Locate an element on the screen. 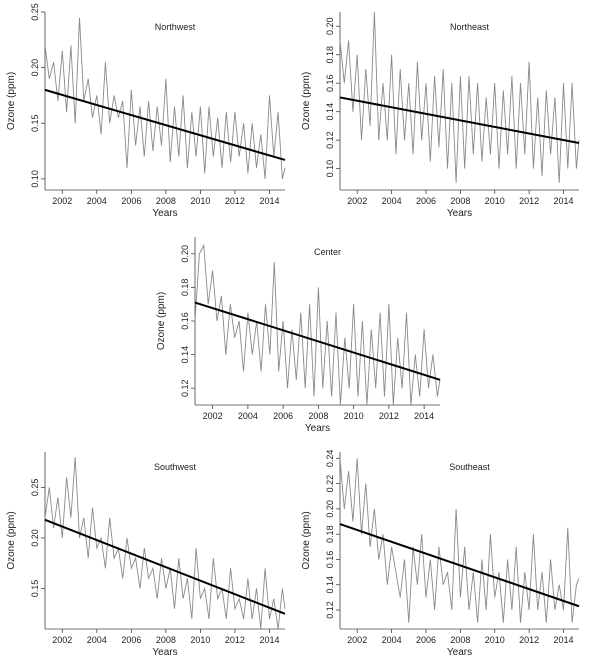 The height and width of the screenshot is (669, 589). y-tick-label: 0.24 is located at coordinates (330, 459).